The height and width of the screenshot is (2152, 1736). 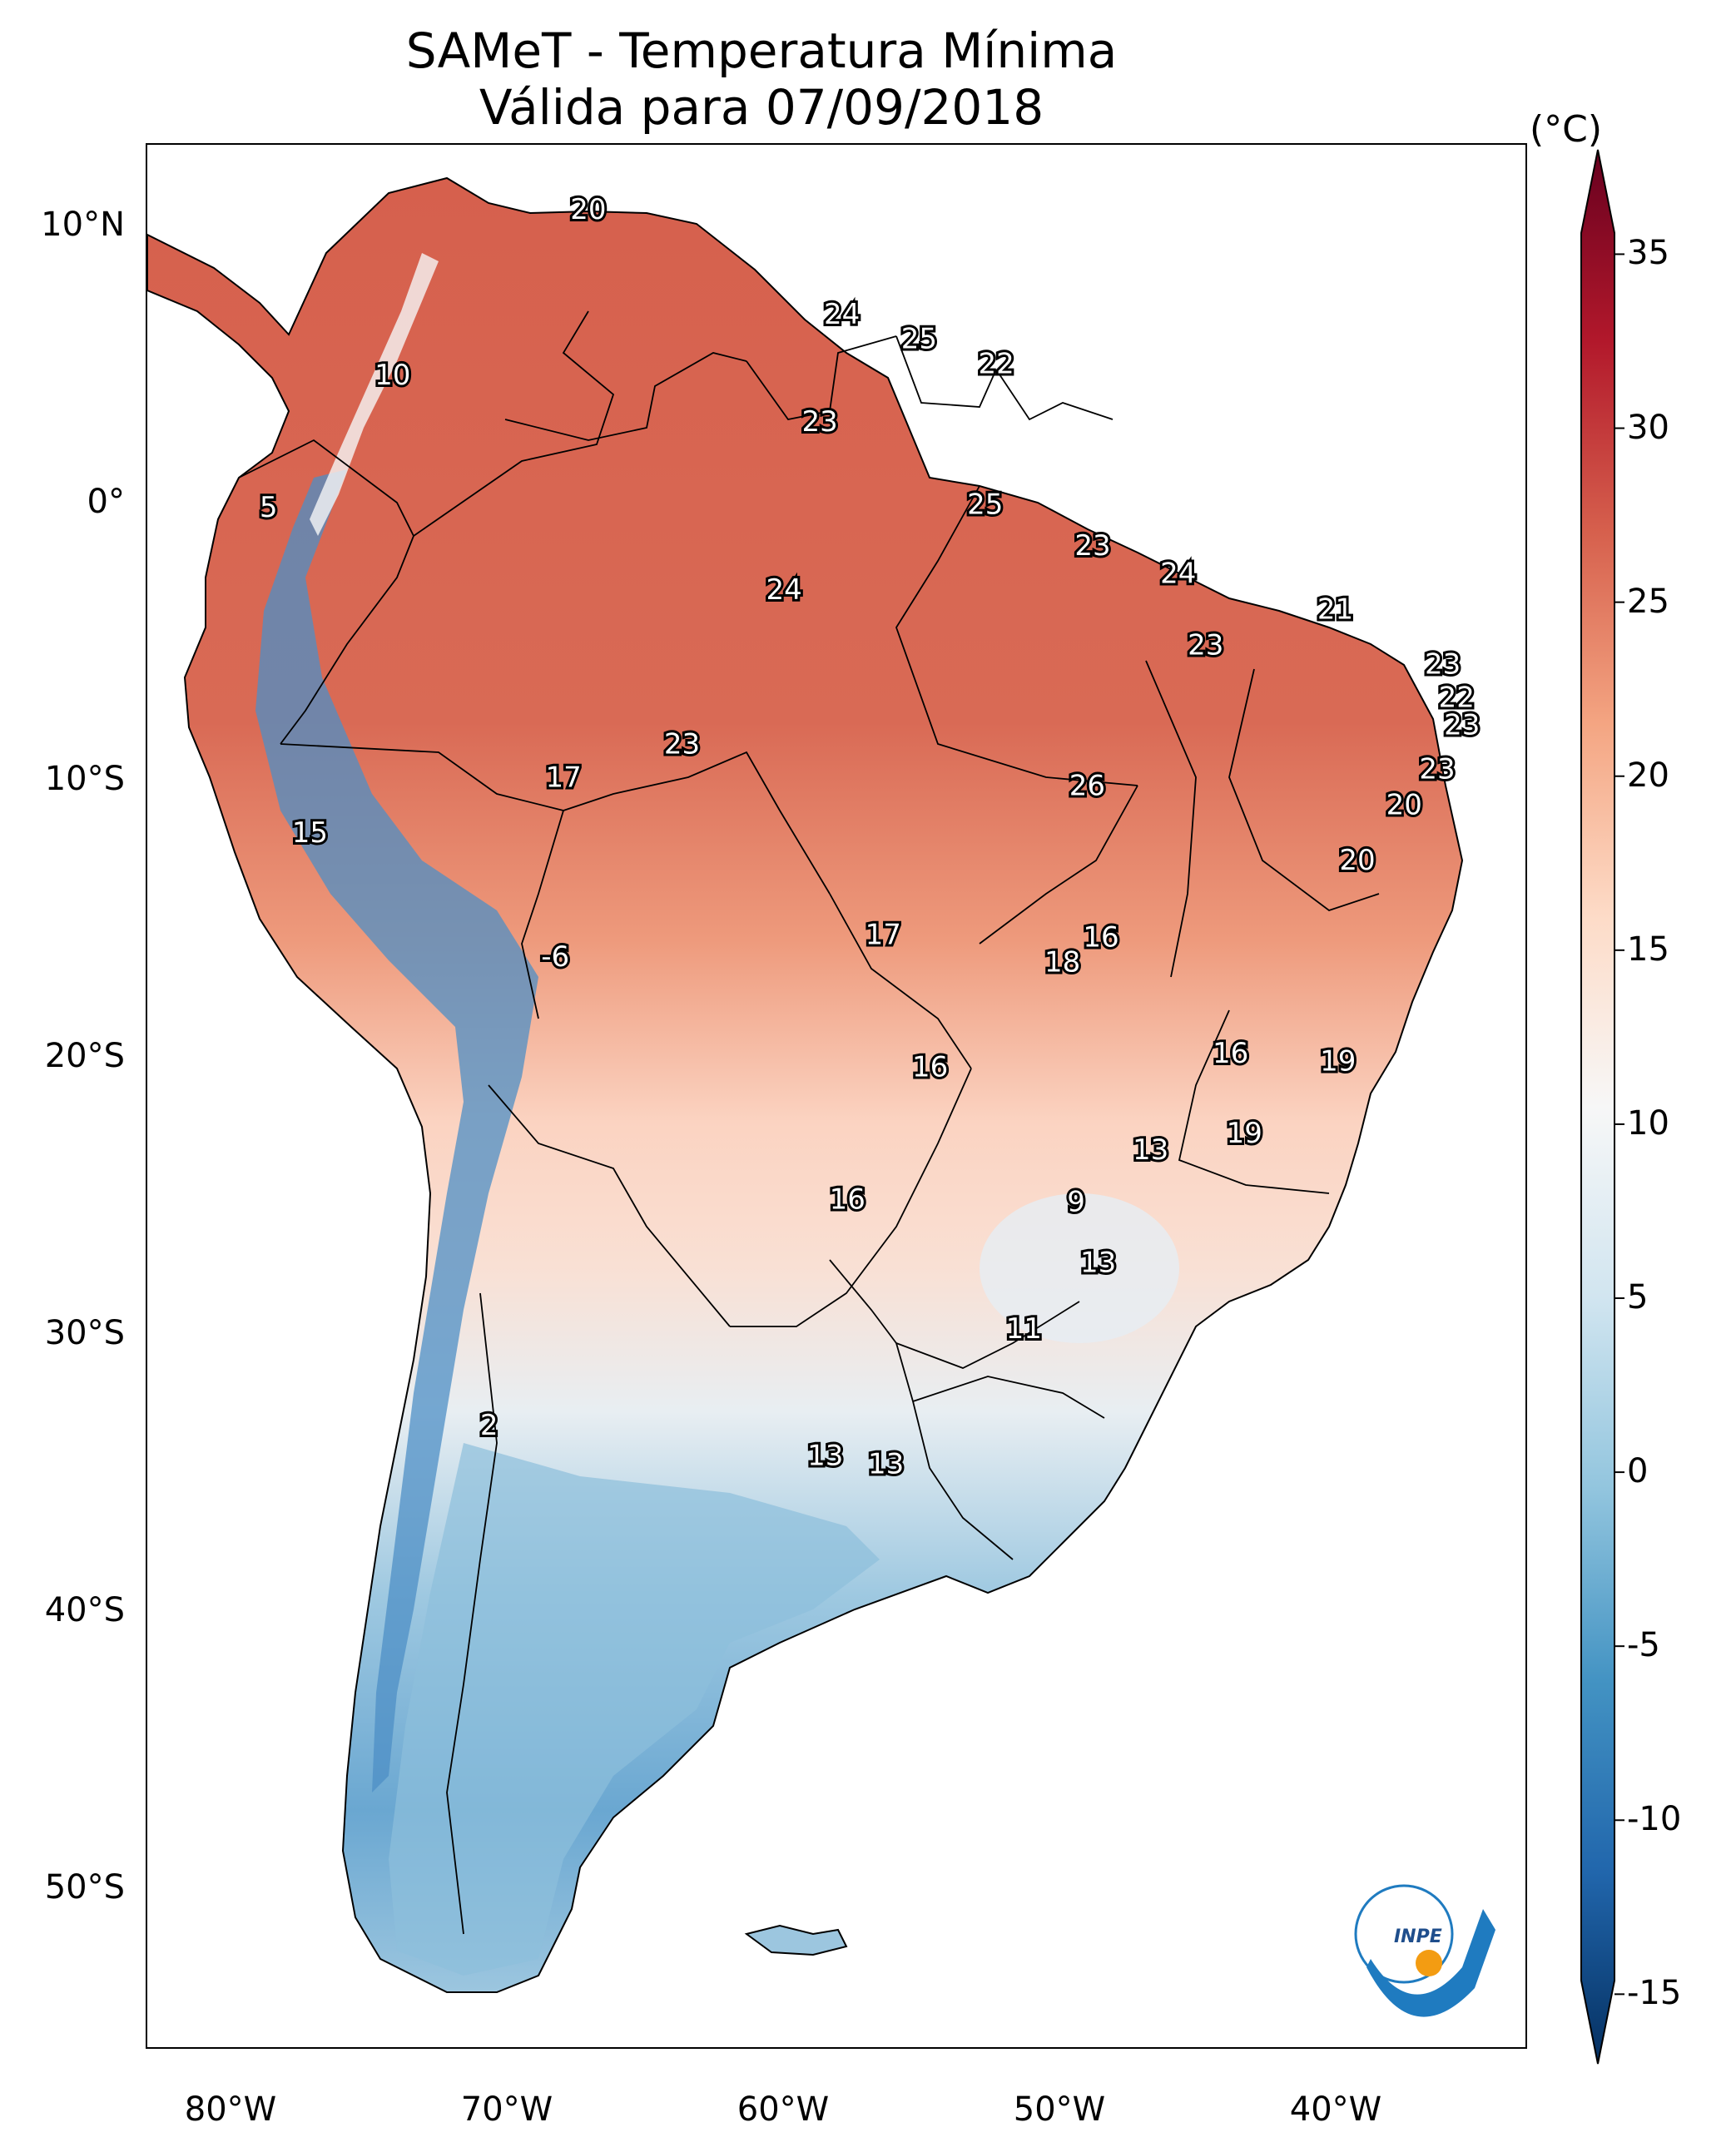 I want to click on lon-label-50w: 50°W, so click(x=1059, y=2109).